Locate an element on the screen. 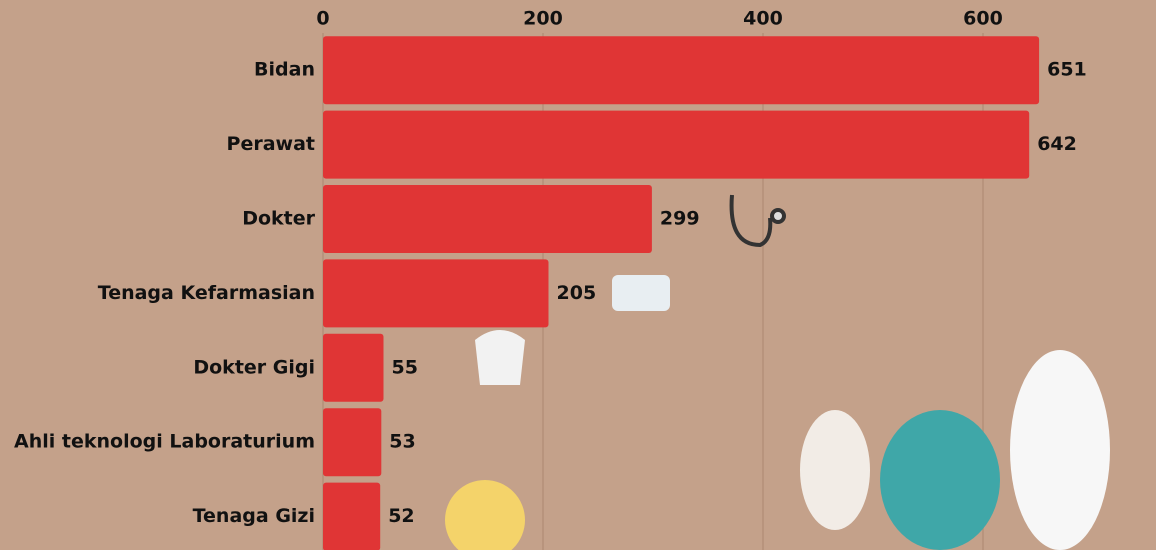 This screenshot has width=1156, height=550. x-tick-label: 200 is located at coordinates (543, 19).